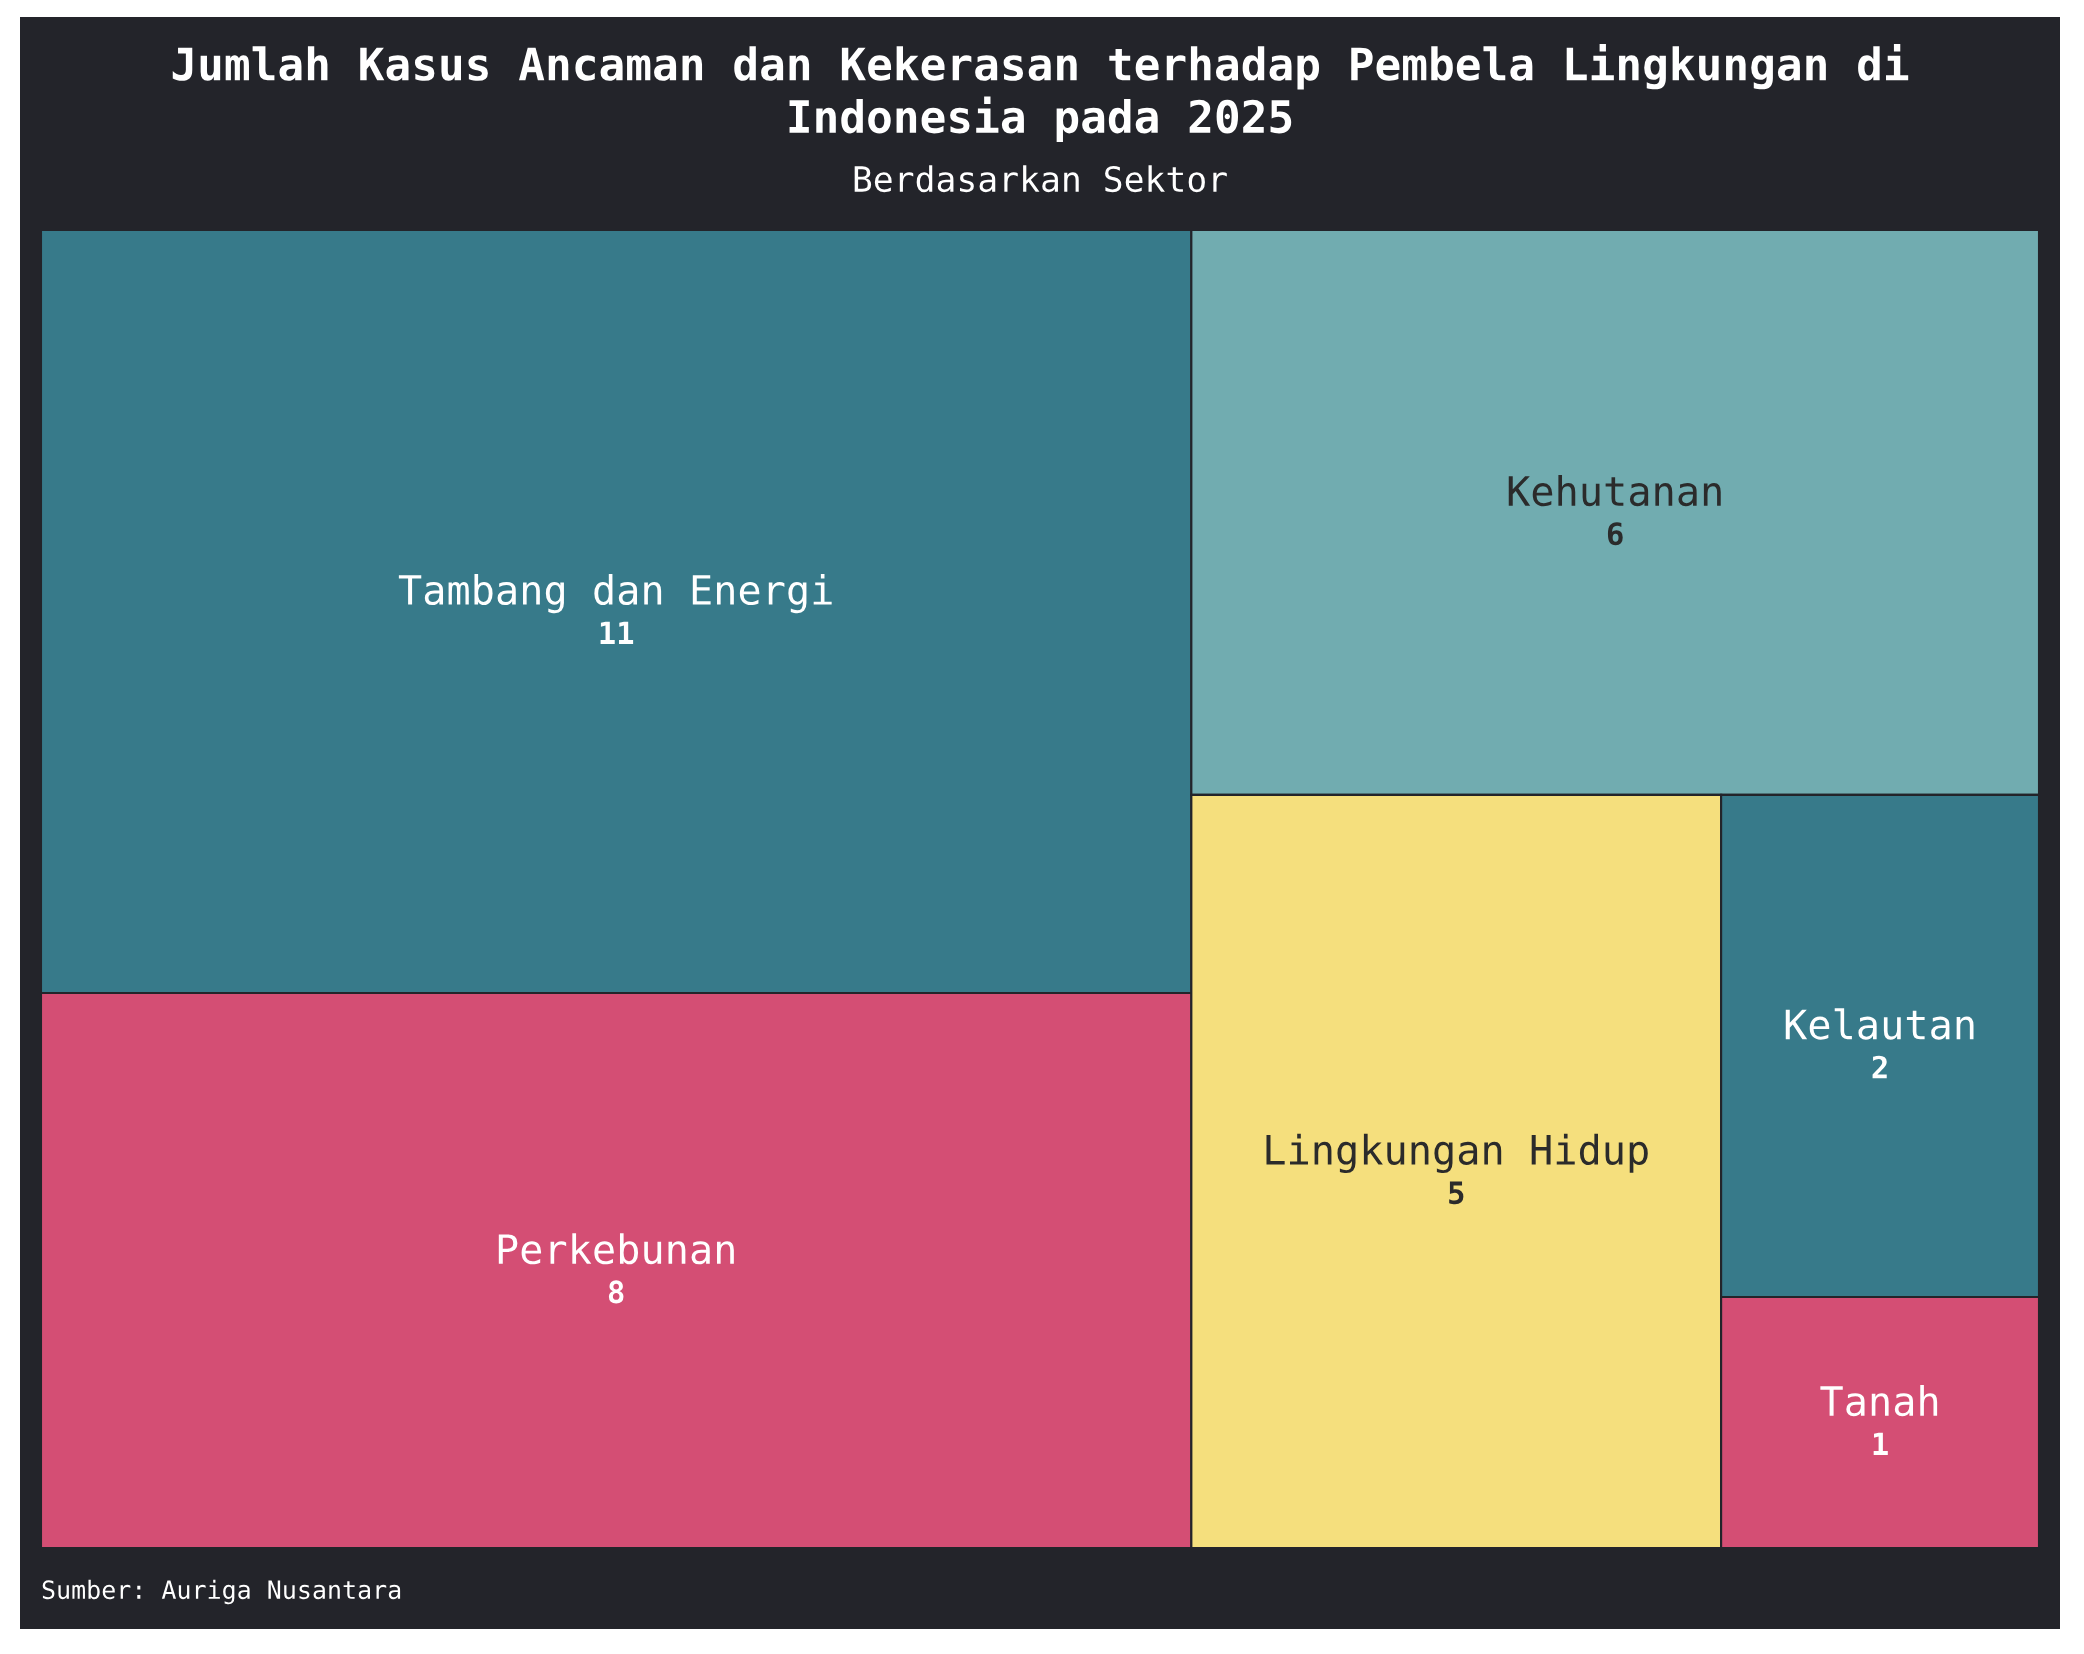 This screenshot has width=2084, height=1654. Describe the element at coordinates (1880, 1443) in the screenshot. I see `data-label: 1` at that location.